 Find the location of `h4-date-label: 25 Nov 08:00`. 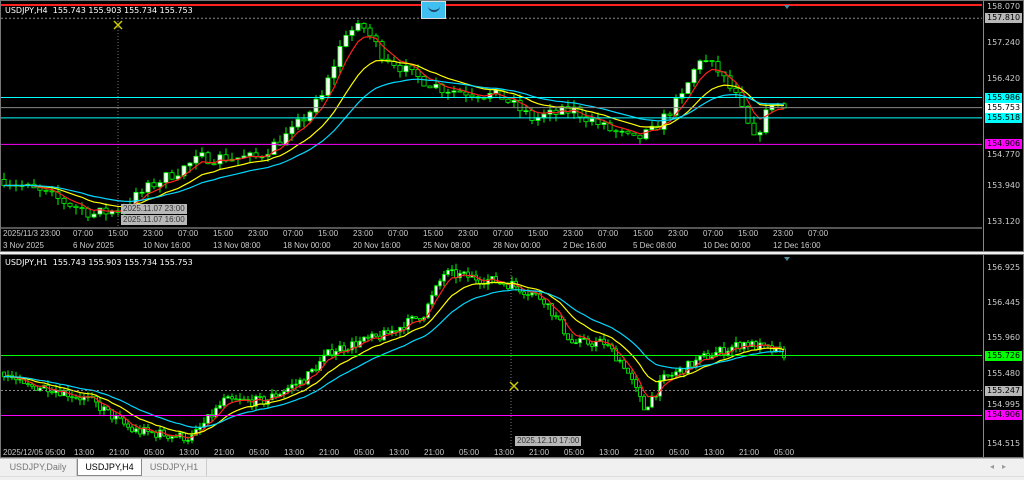

h4-date-label: 25 Nov 08:00 is located at coordinates (447, 245).